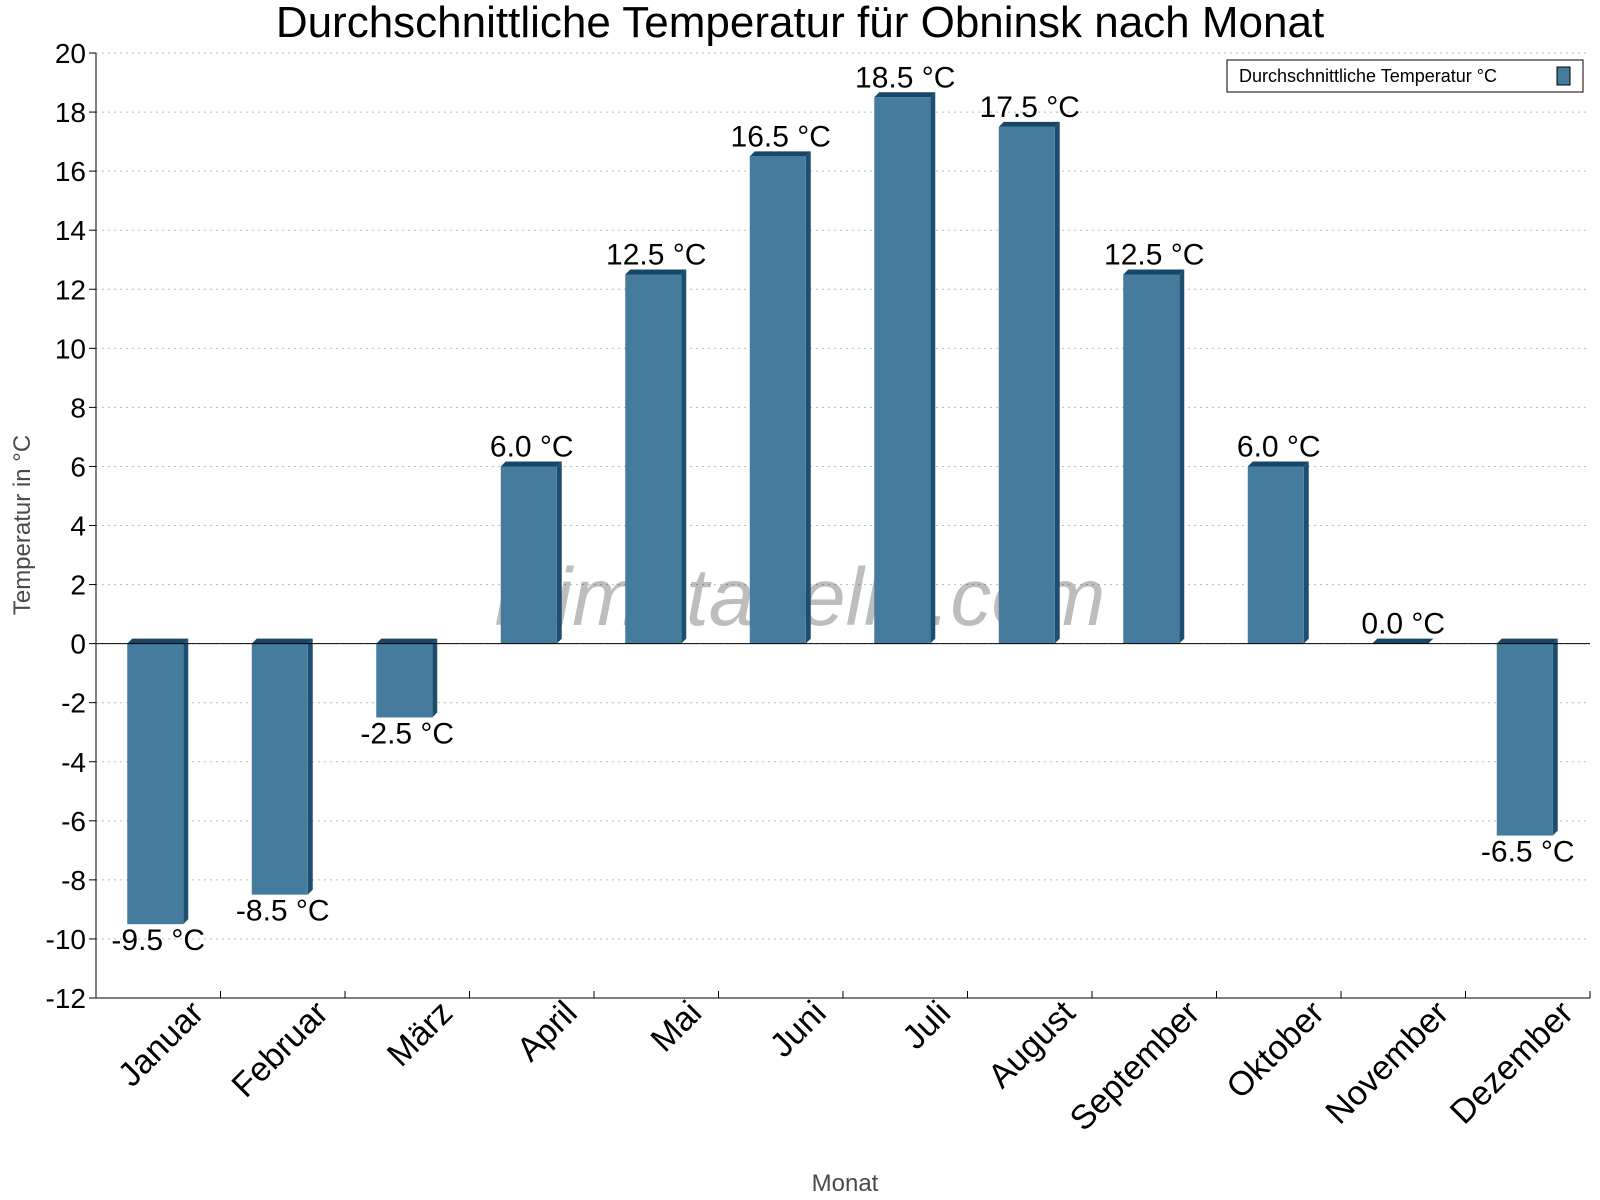  What do you see at coordinates (781, 136) in the screenshot?
I see `data-label: 16.5 °C` at bounding box center [781, 136].